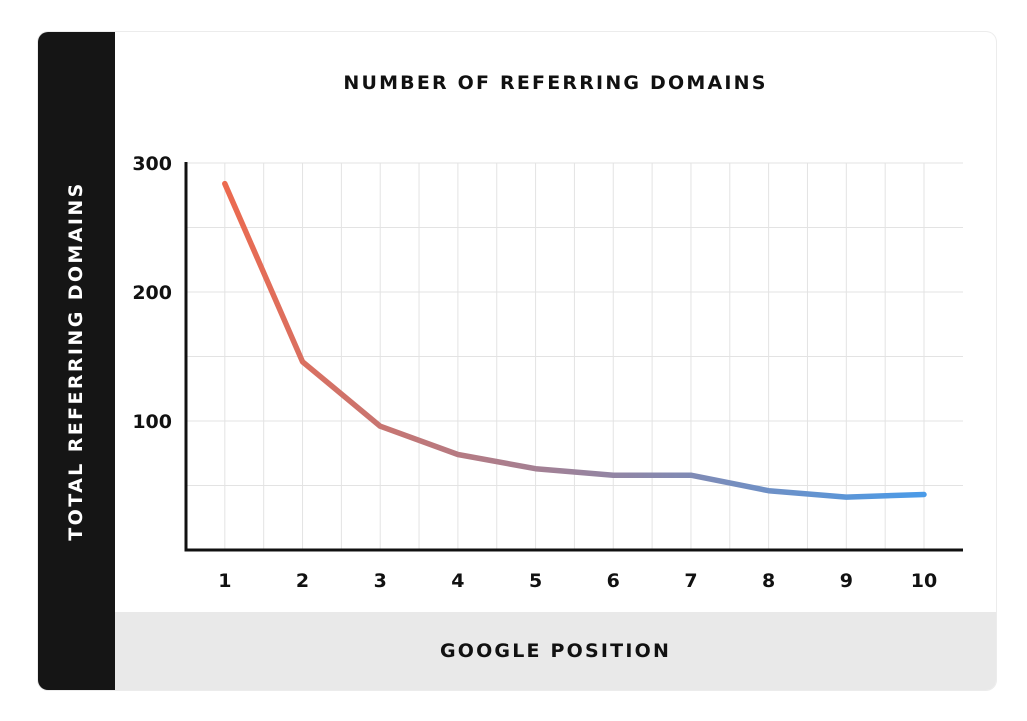  What do you see at coordinates (613, 581) in the screenshot?
I see `x-tick-label: 6` at bounding box center [613, 581].